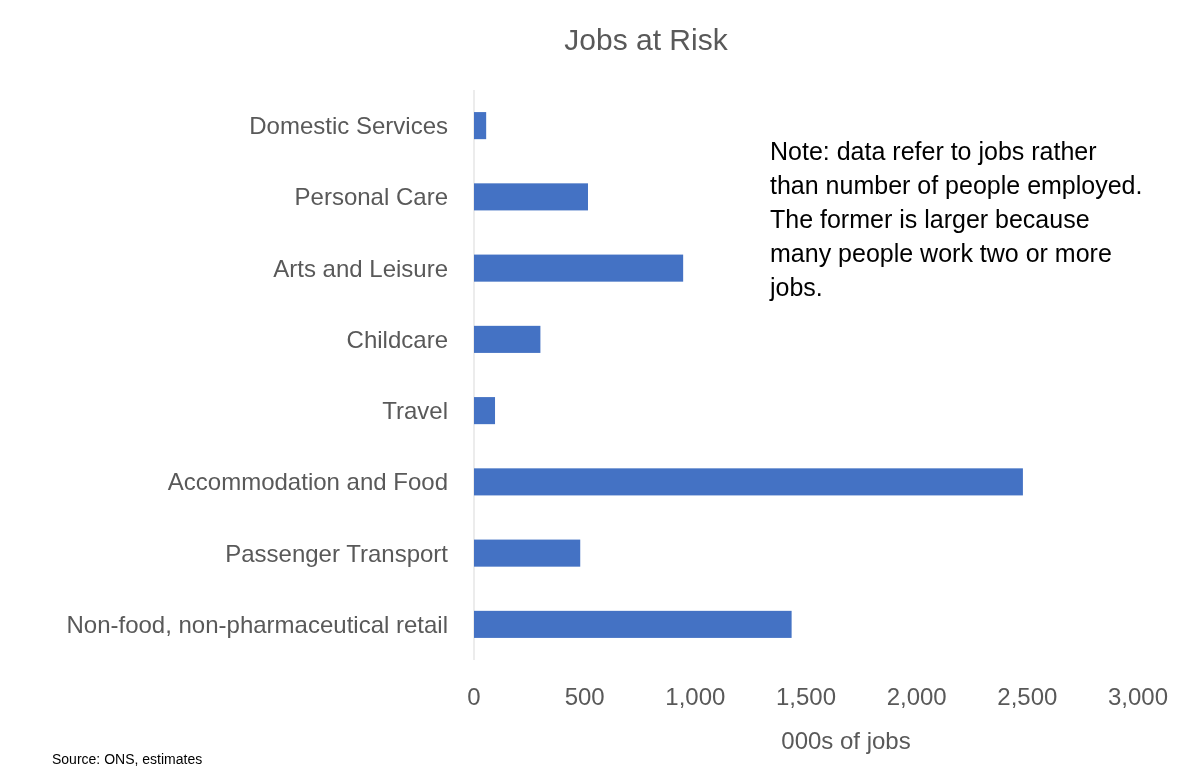 This screenshot has height=776, width=1184. Describe the element at coordinates (584, 696) in the screenshot. I see `x-tick-label: 500` at that location.